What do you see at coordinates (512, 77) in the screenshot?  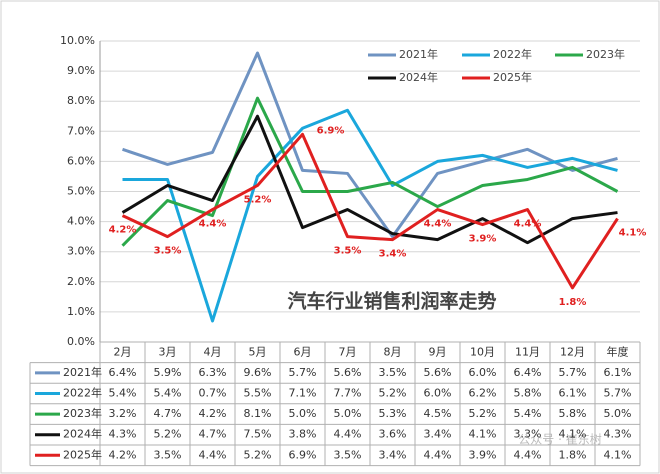 I see `legend-label: 2025年` at bounding box center [512, 77].